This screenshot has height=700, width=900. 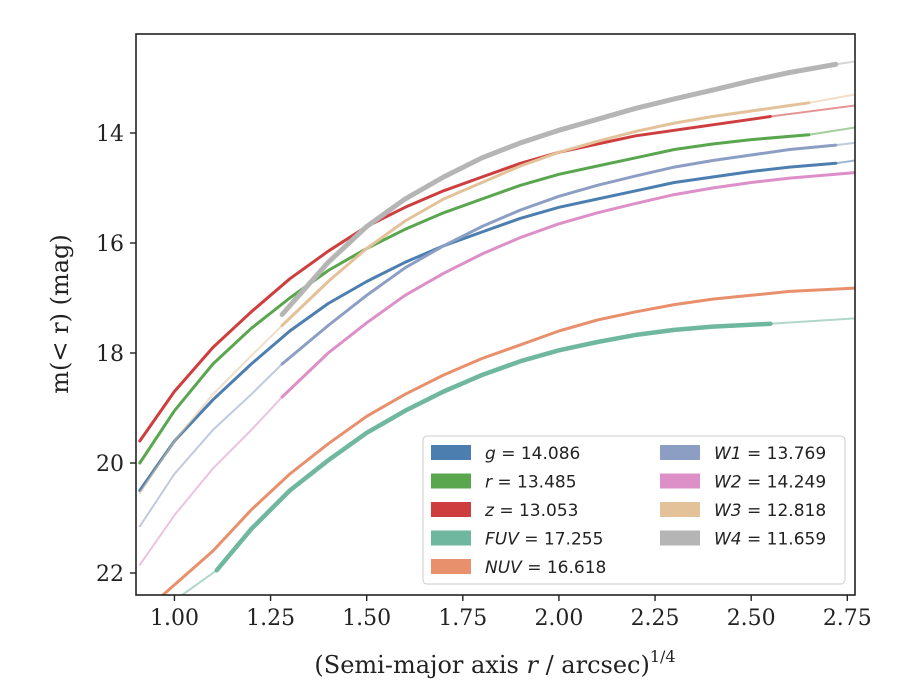 I want to click on legend-swatch-fuv, so click(x=451, y=538).